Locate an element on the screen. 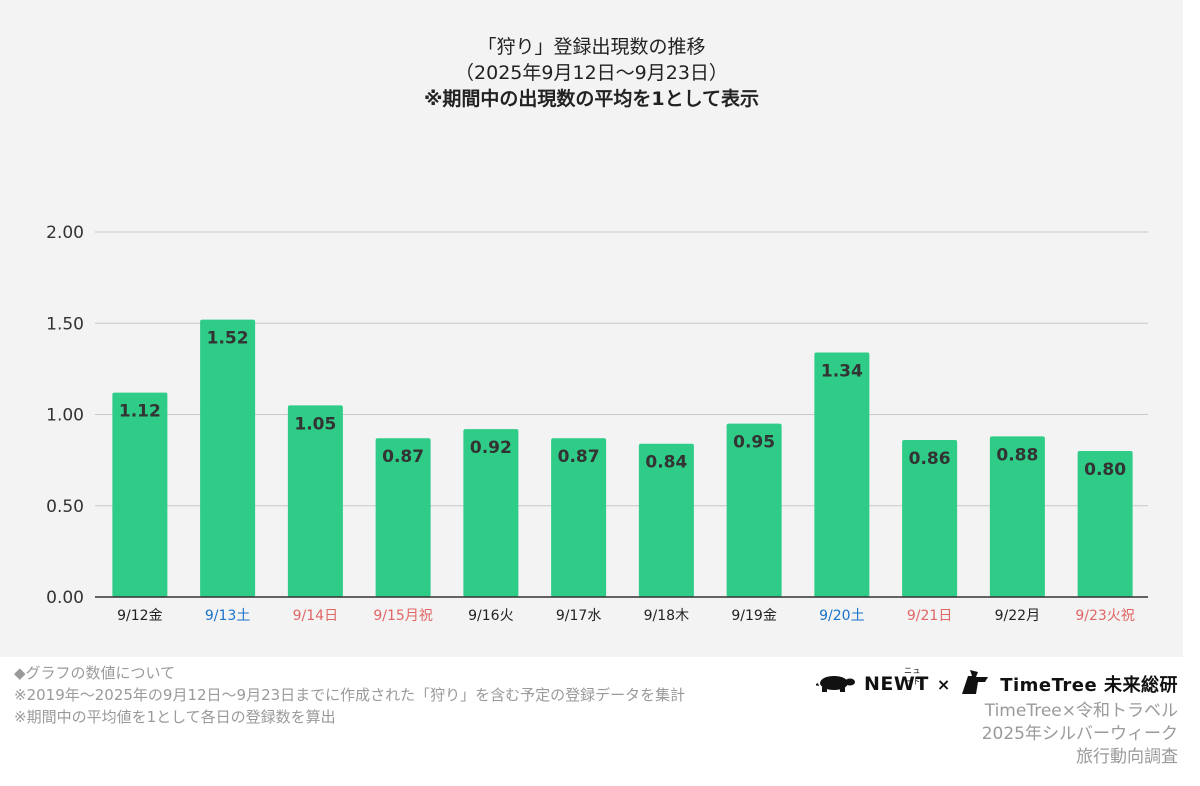 The image size is (1200, 786). chart-subtitle-period: （2025年9月12日〜9月23日） is located at coordinates (591, 73).